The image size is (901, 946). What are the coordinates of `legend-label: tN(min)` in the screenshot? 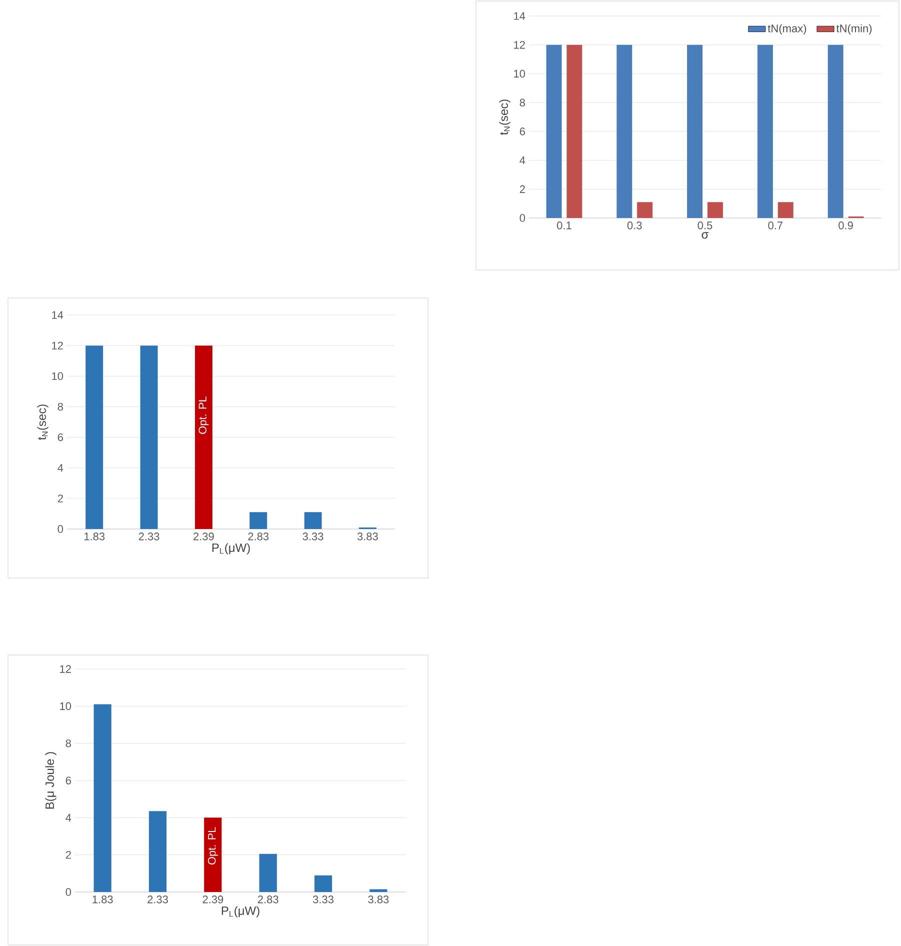 It's located at (854, 29).